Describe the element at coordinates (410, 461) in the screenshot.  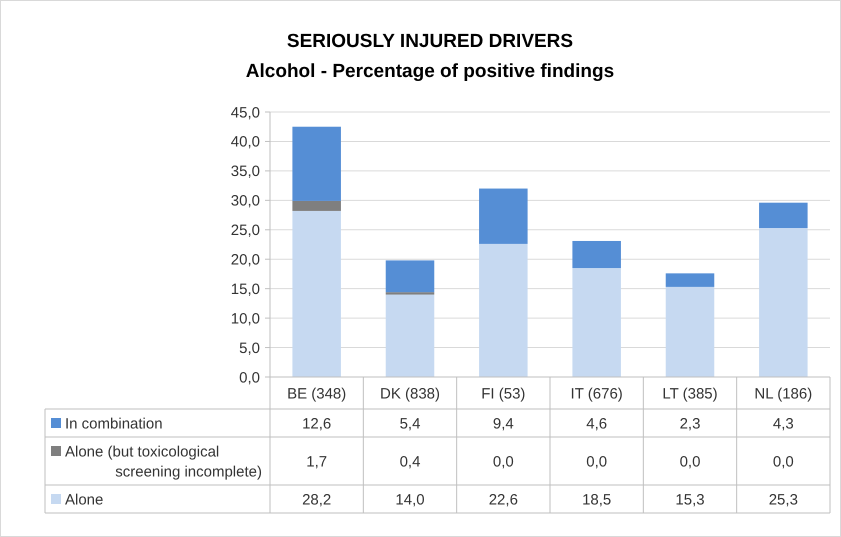
I see `data-label: 0,4` at that location.